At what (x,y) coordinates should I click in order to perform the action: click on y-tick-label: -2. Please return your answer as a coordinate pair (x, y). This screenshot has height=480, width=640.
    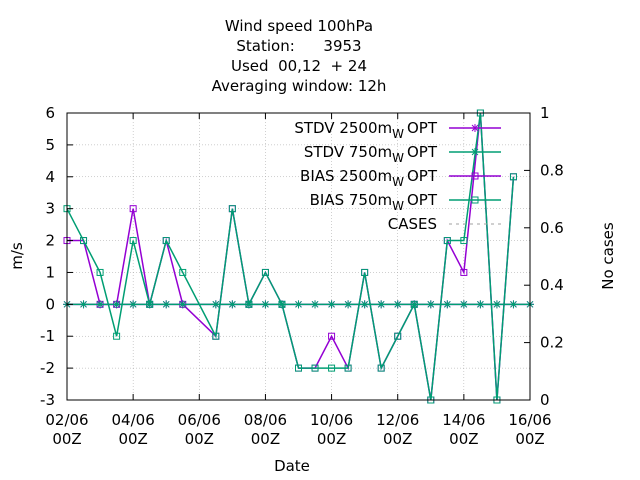
    Looking at the image, I should click on (47, 368).